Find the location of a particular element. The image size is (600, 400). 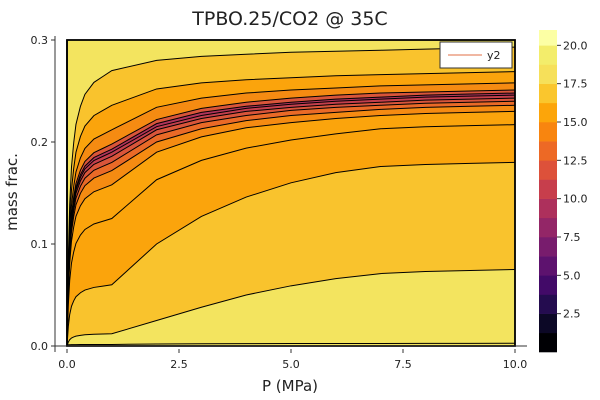

x-tick-label: 2.5 is located at coordinates (179, 364).